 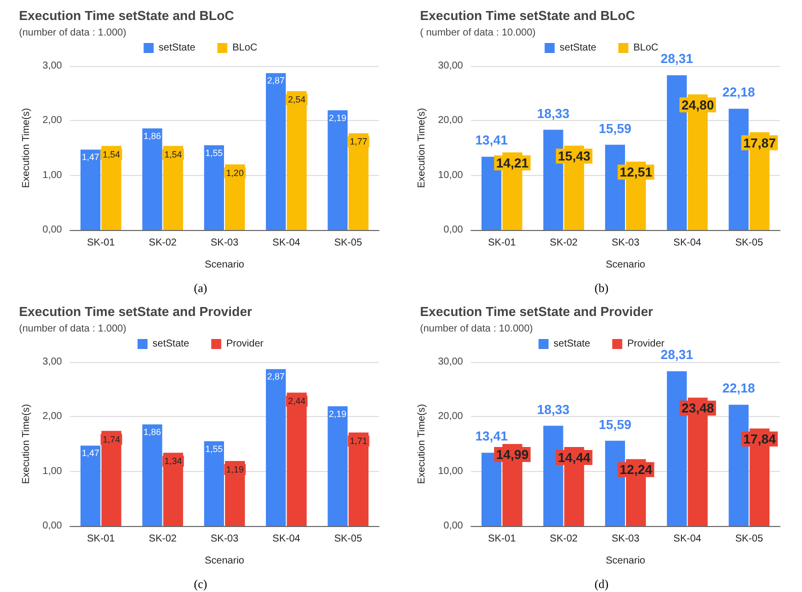 What do you see at coordinates (601, 584) in the screenshot?
I see `text: (d)` at bounding box center [601, 584].